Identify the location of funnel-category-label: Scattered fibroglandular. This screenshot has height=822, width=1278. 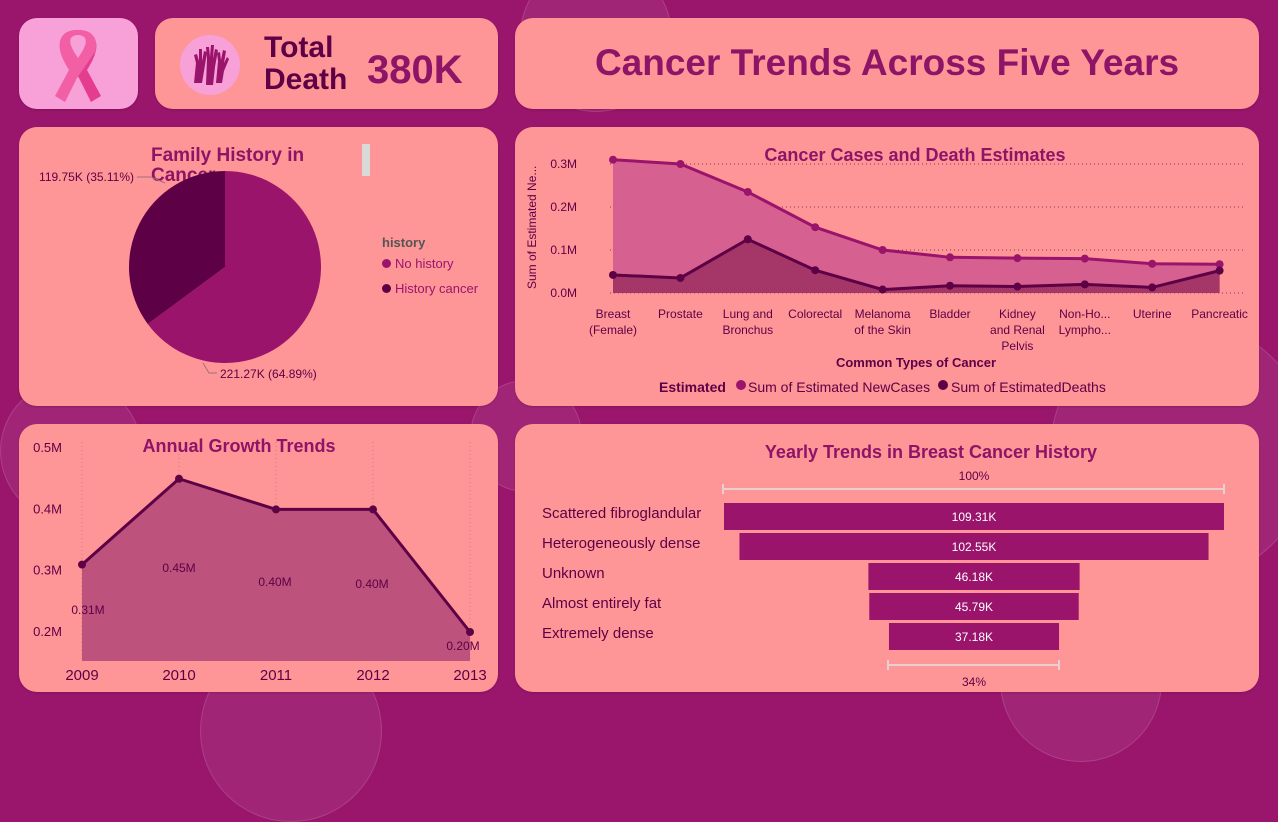
(621, 513).